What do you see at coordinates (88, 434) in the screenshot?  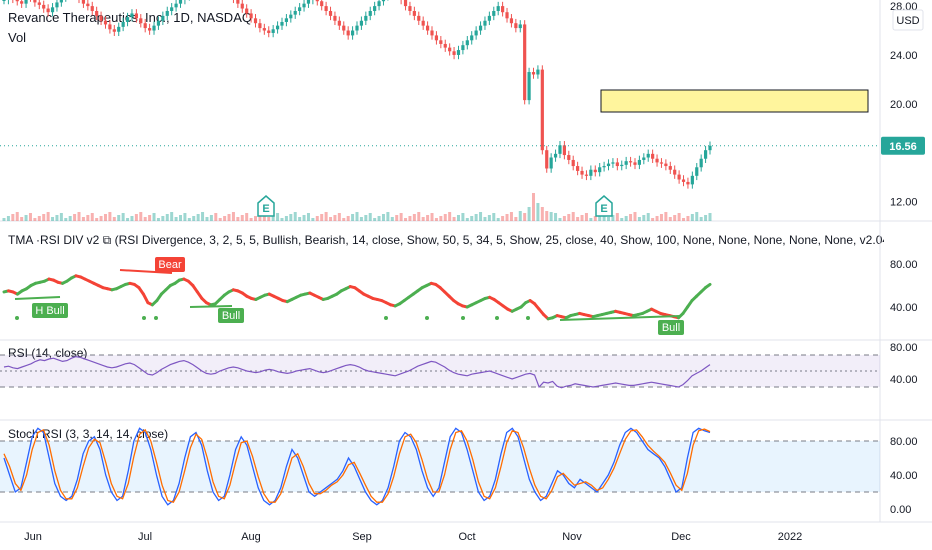 I see `stoch-rsi-indicator-title: Stoch RSI (3, 3, 14, 14, close)` at bounding box center [88, 434].